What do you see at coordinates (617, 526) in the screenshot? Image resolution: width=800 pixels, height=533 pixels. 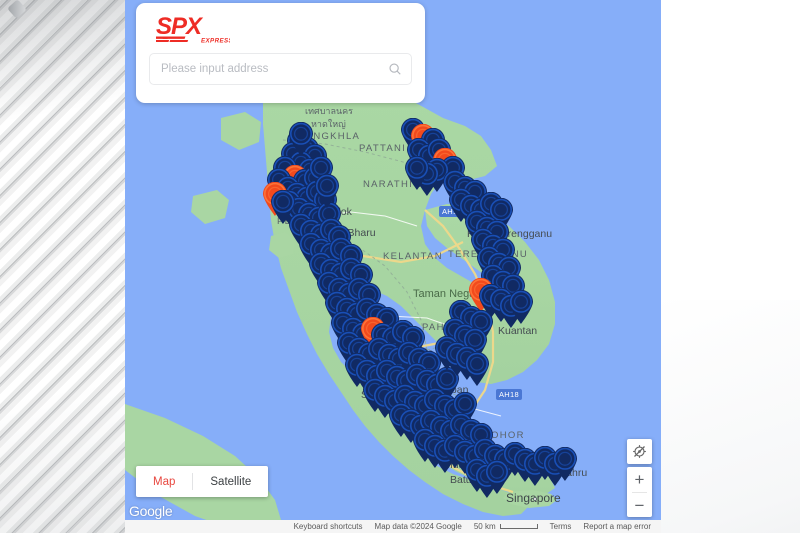 I see `report-map-error-link: Report a map error` at bounding box center [617, 526].